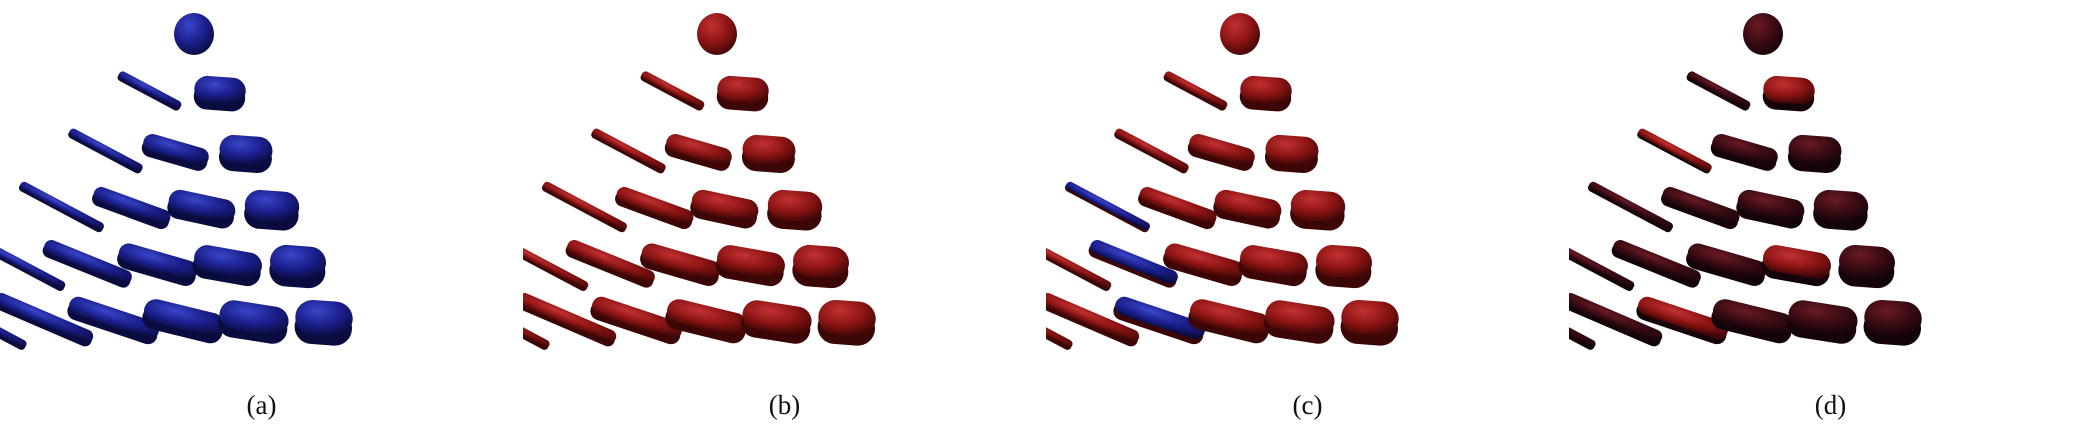 The width and height of the screenshot is (2093, 435). I want to click on shape-grid-d, so click(1745, 181).